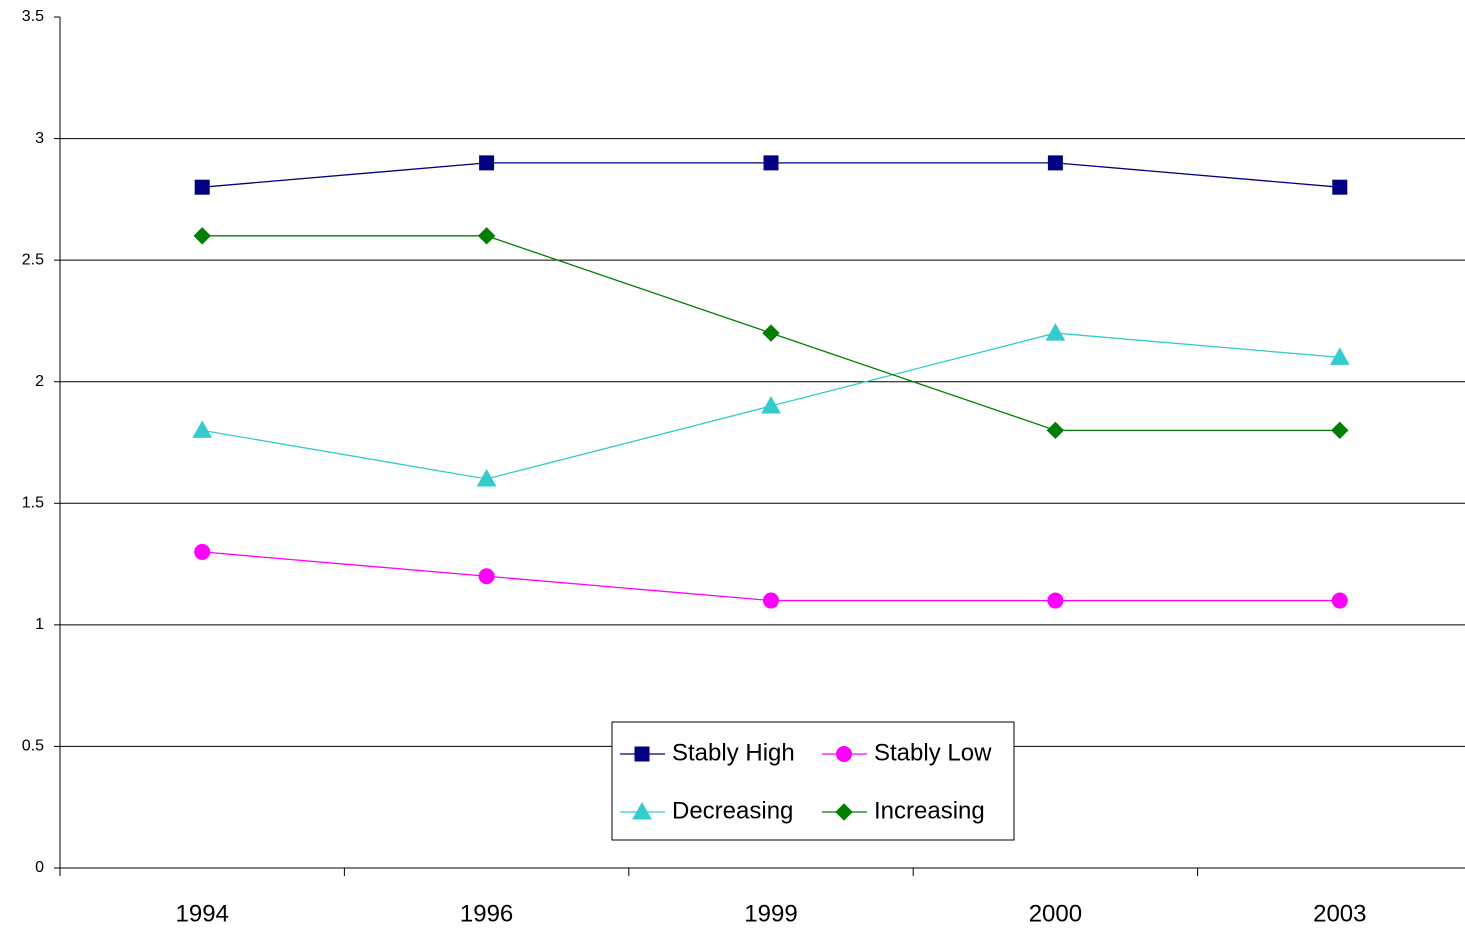  What do you see at coordinates (933, 752) in the screenshot?
I see `legend-label: Stably Low` at bounding box center [933, 752].